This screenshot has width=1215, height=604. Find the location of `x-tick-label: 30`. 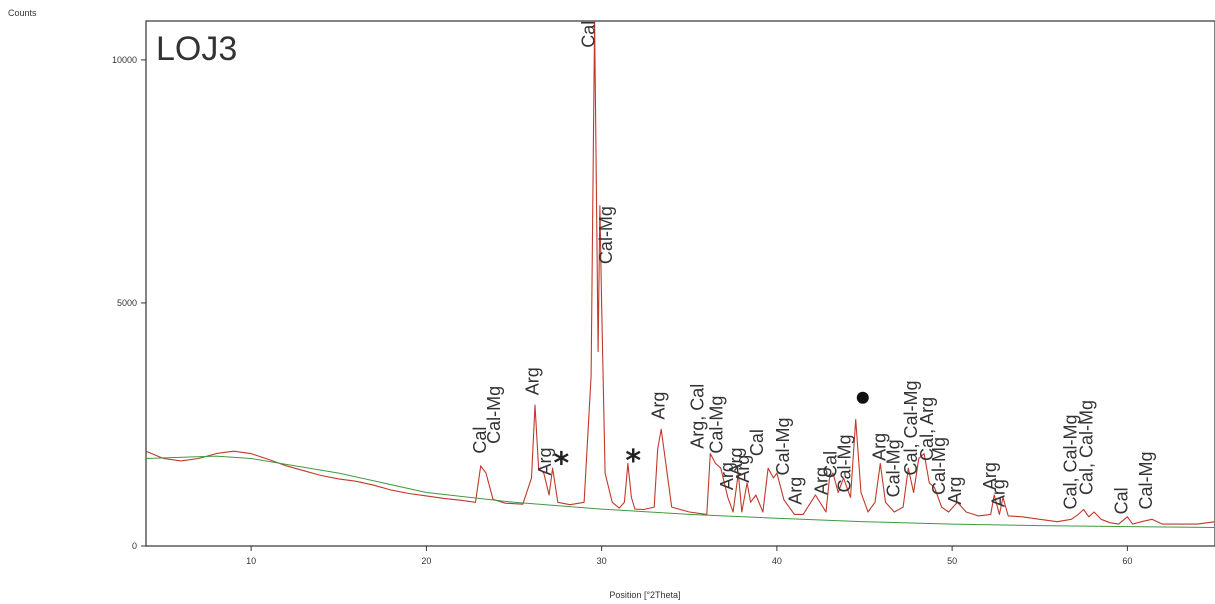

x-tick-label: 30 is located at coordinates (602, 561).